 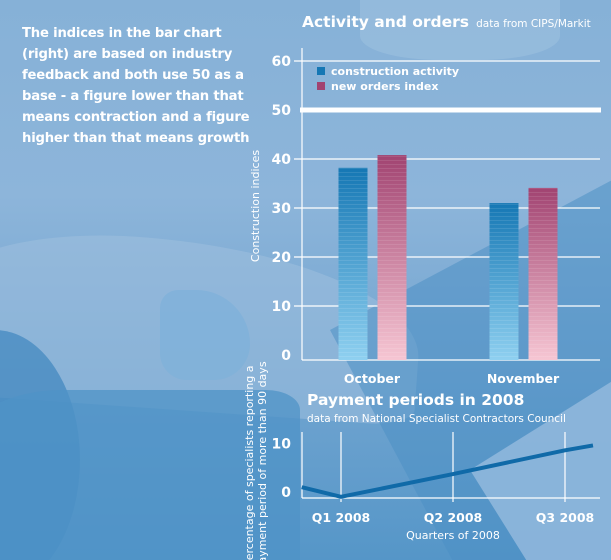 I want to click on line-series, so click(x=447, y=471).